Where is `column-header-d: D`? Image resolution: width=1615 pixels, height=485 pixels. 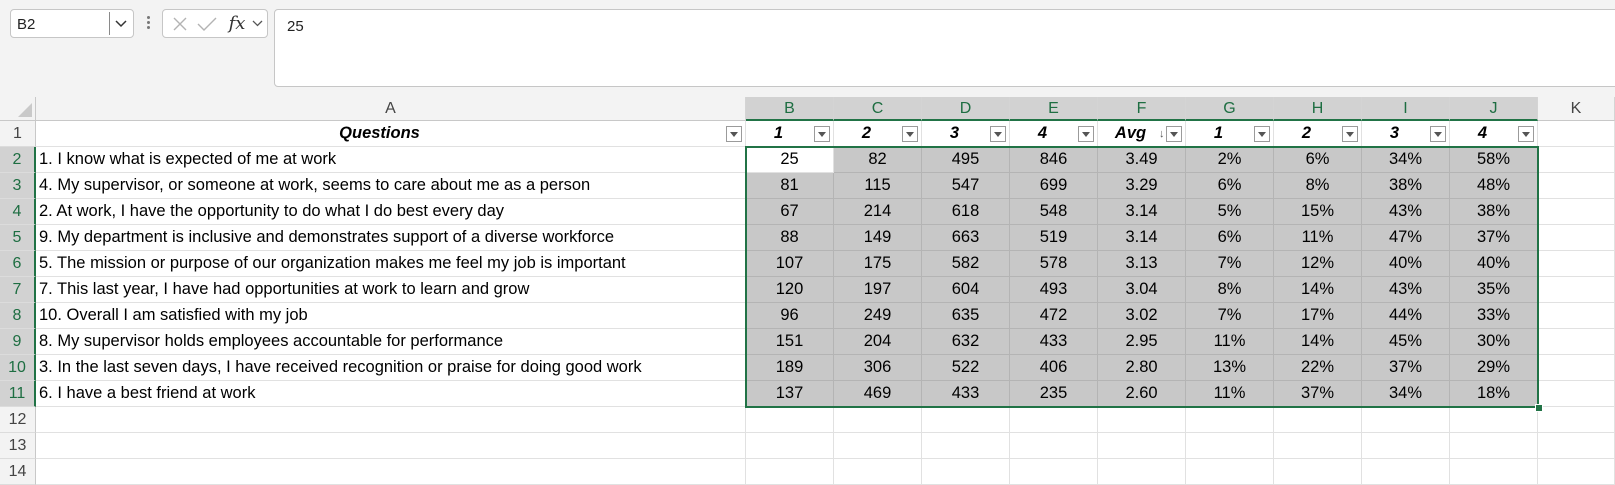
column-header-d: D is located at coordinates (966, 109).